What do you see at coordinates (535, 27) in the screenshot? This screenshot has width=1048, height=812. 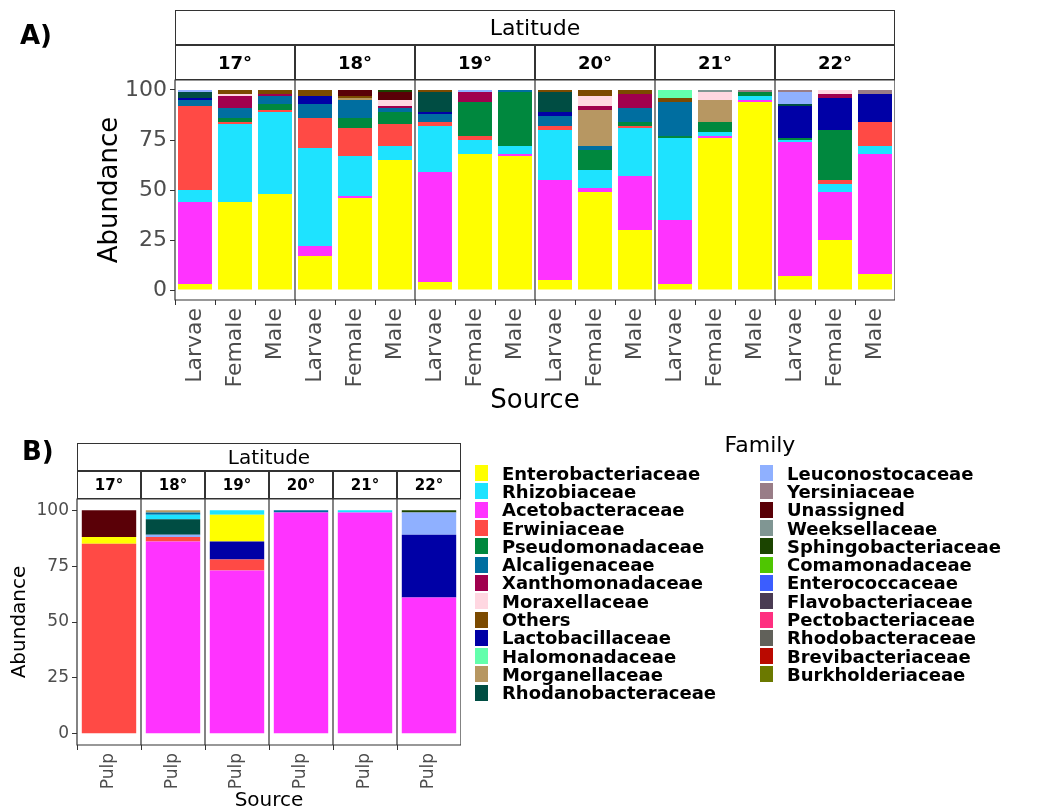 I see `text: Latitude` at bounding box center [535, 27].